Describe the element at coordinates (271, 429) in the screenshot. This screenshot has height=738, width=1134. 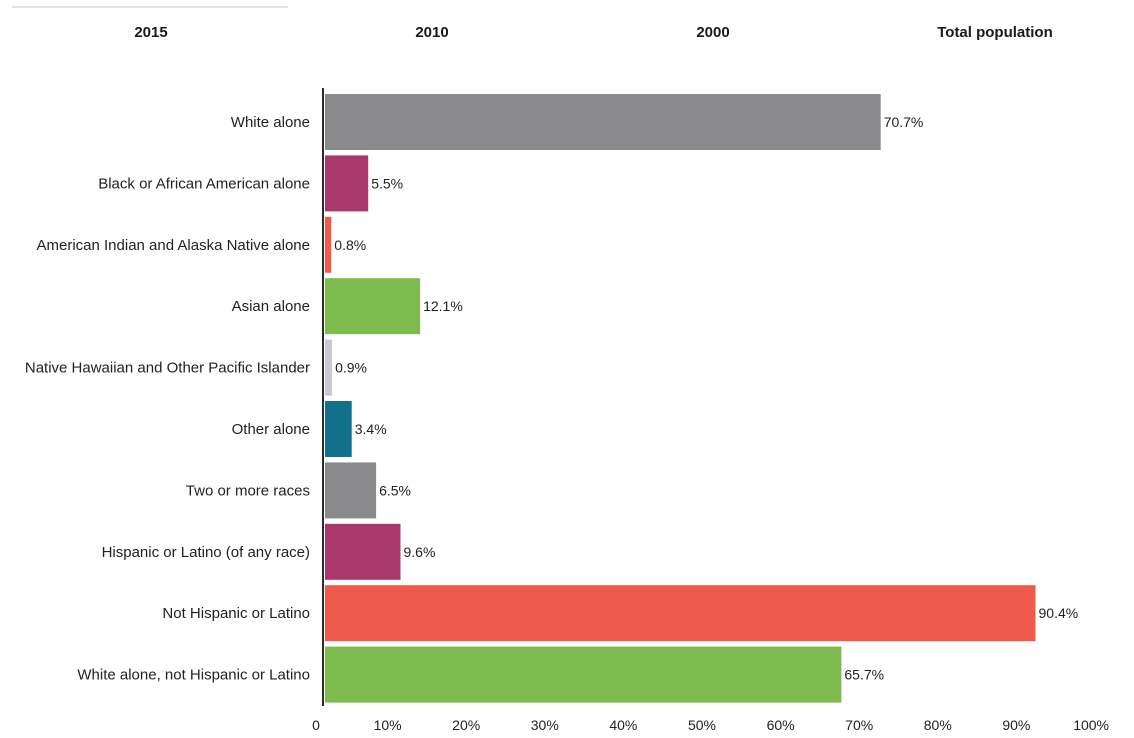
I see `category-label: Other alone` at that location.